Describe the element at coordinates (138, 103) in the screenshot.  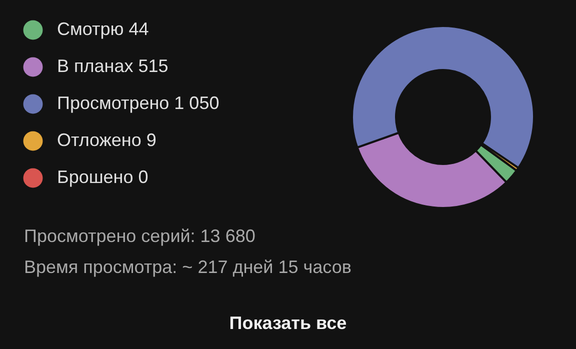
I see `legend-label: Просмотрено 1 050` at that location.